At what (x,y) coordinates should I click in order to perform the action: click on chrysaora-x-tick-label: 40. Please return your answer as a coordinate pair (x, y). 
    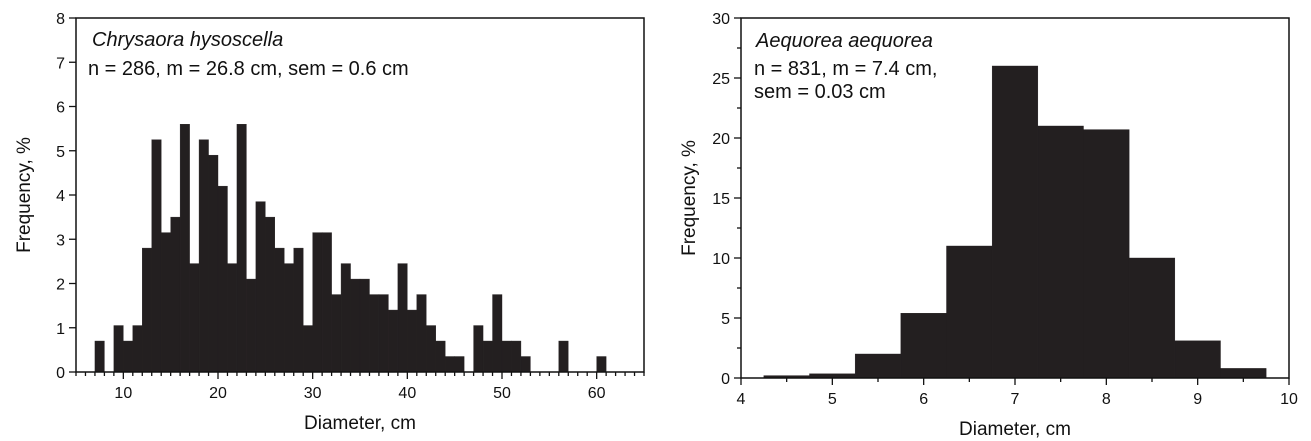
    Looking at the image, I should click on (407, 393).